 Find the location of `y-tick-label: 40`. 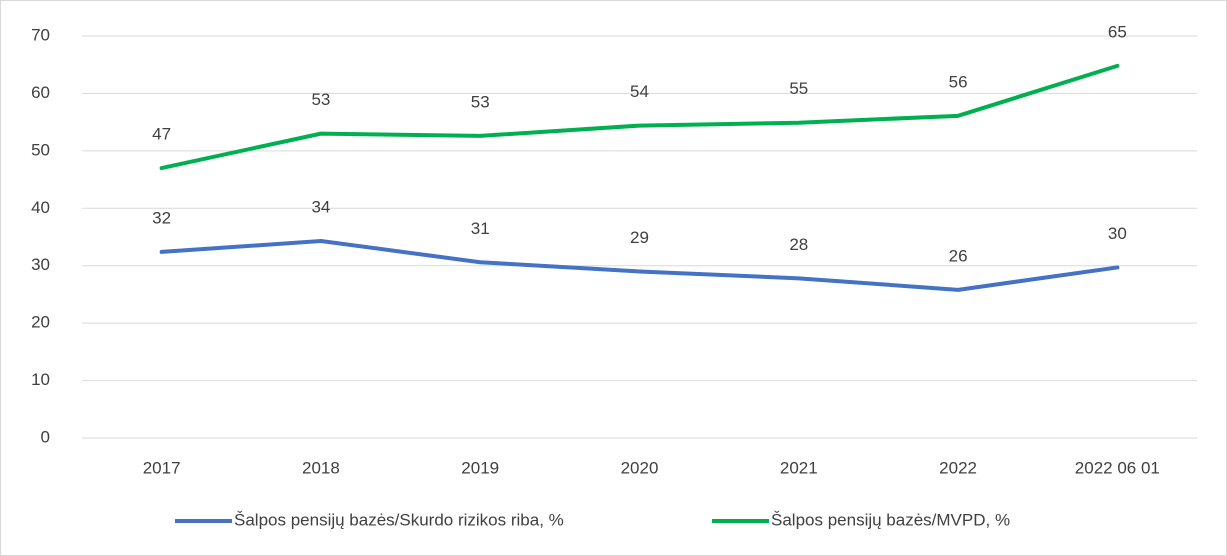

y-tick-label: 40 is located at coordinates (40, 207).